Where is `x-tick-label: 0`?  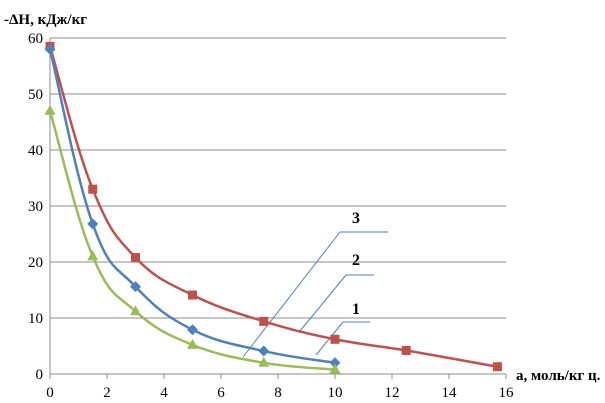 x-tick-label: 0 is located at coordinates (50, 393).